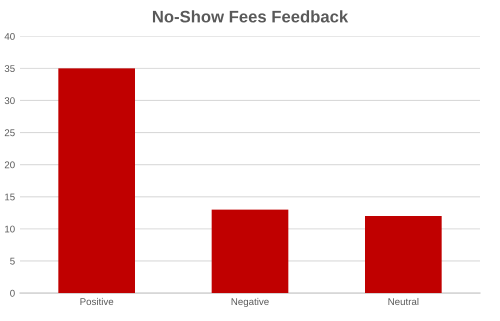 The image size is (500, 321). Describe the element at coordinates (10, 229) in the screenshot. I see `y-tick-label: 10` at that location.